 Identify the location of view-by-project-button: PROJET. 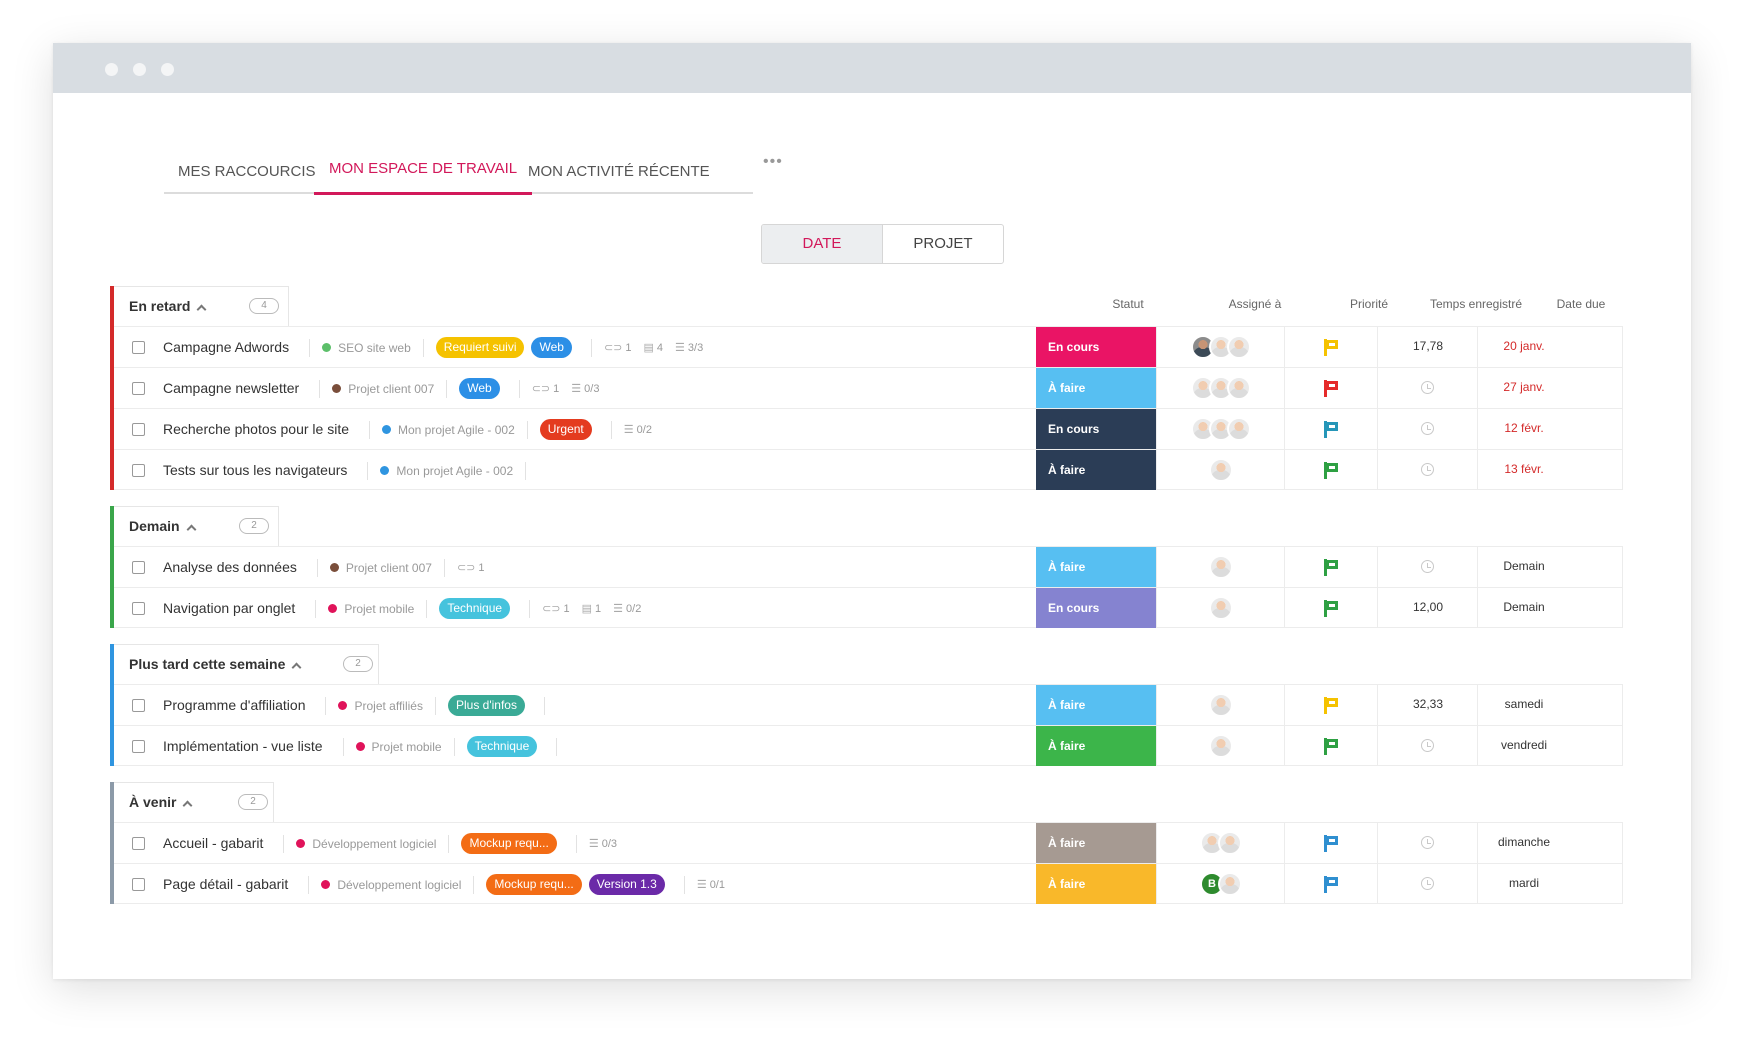
(943, 243).